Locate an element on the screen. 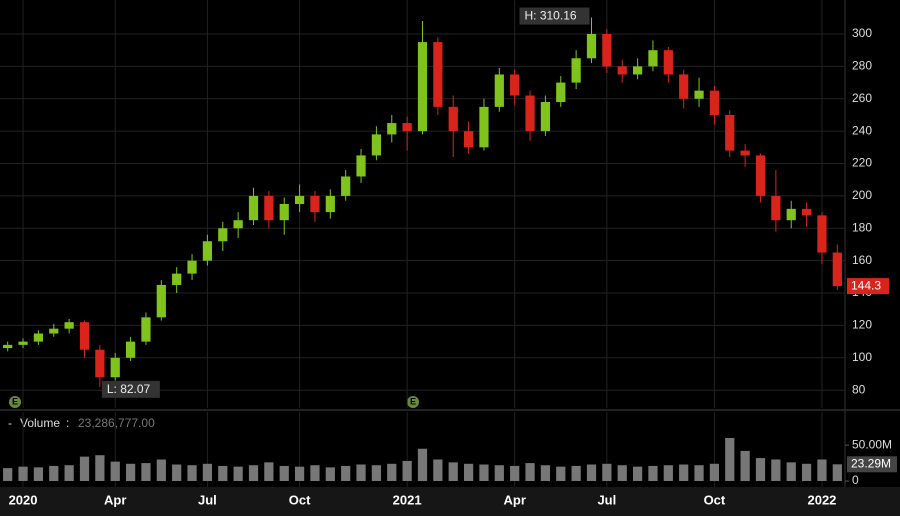  low-label-box is located at coordinates (130, 389).